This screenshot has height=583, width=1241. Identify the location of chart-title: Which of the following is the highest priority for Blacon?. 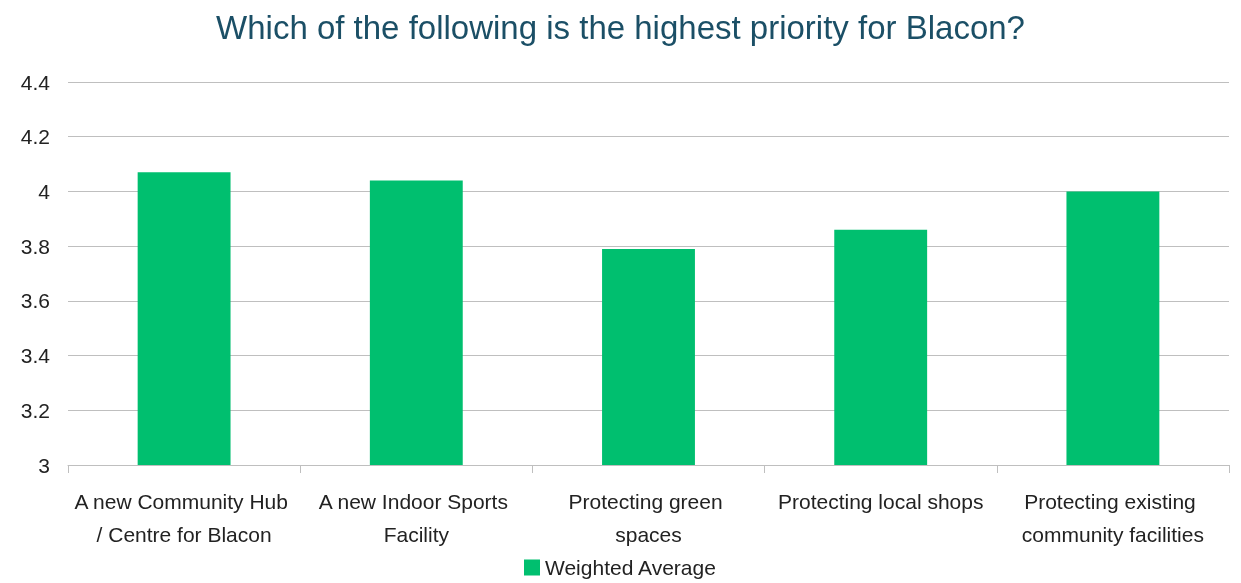
(620, 27).